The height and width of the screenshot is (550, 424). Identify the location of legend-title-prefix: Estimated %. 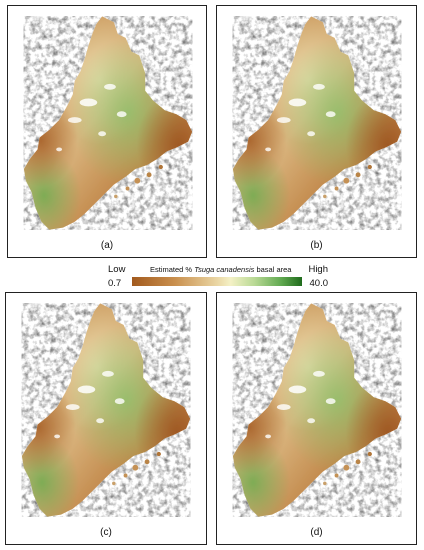
(172, 269).